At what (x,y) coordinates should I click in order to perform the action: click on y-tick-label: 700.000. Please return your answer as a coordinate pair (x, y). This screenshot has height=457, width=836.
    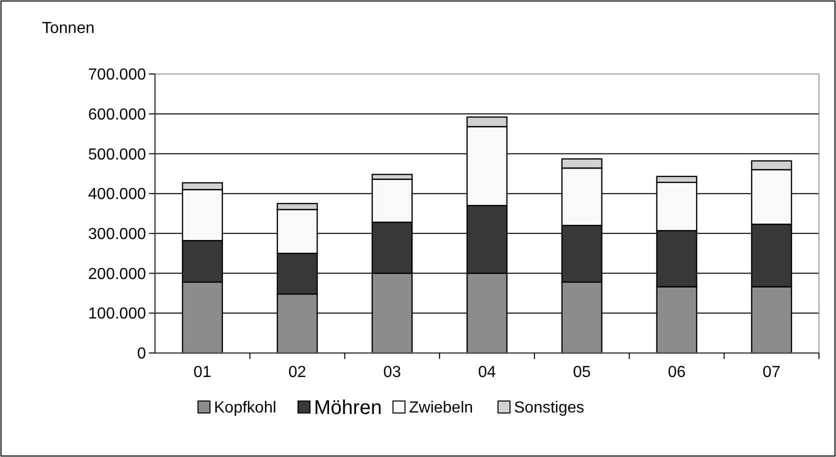
    Looking at the image, I should click on (117, 75).